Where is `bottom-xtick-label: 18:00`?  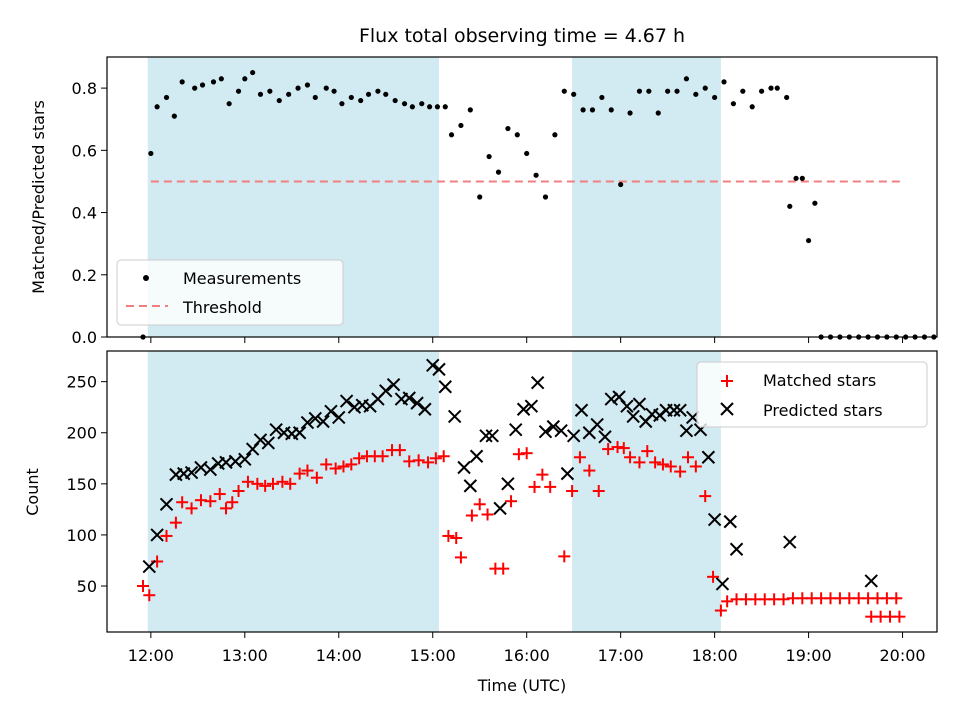
bottom-xtick-label: 18:00 is located at coordinates (715, 655).